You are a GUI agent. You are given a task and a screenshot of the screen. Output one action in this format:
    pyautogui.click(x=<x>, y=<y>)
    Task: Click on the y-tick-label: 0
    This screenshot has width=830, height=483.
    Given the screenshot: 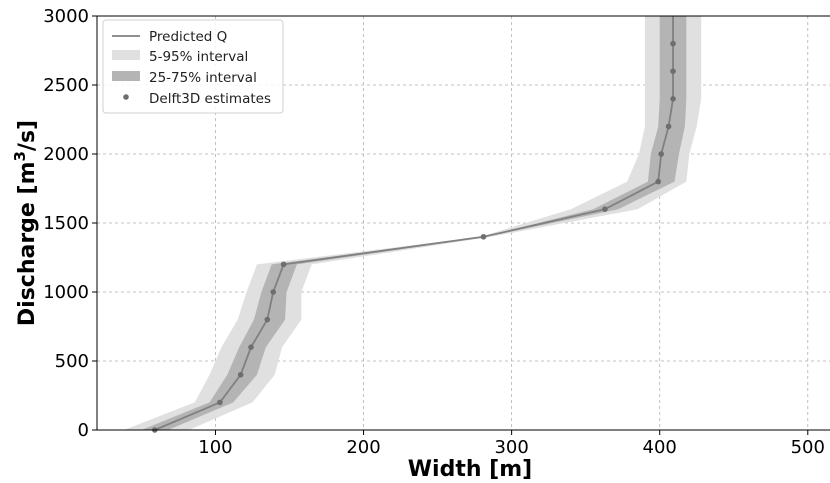 What is the action you would take?
    pyautogui.click(x=83, y=430)
    